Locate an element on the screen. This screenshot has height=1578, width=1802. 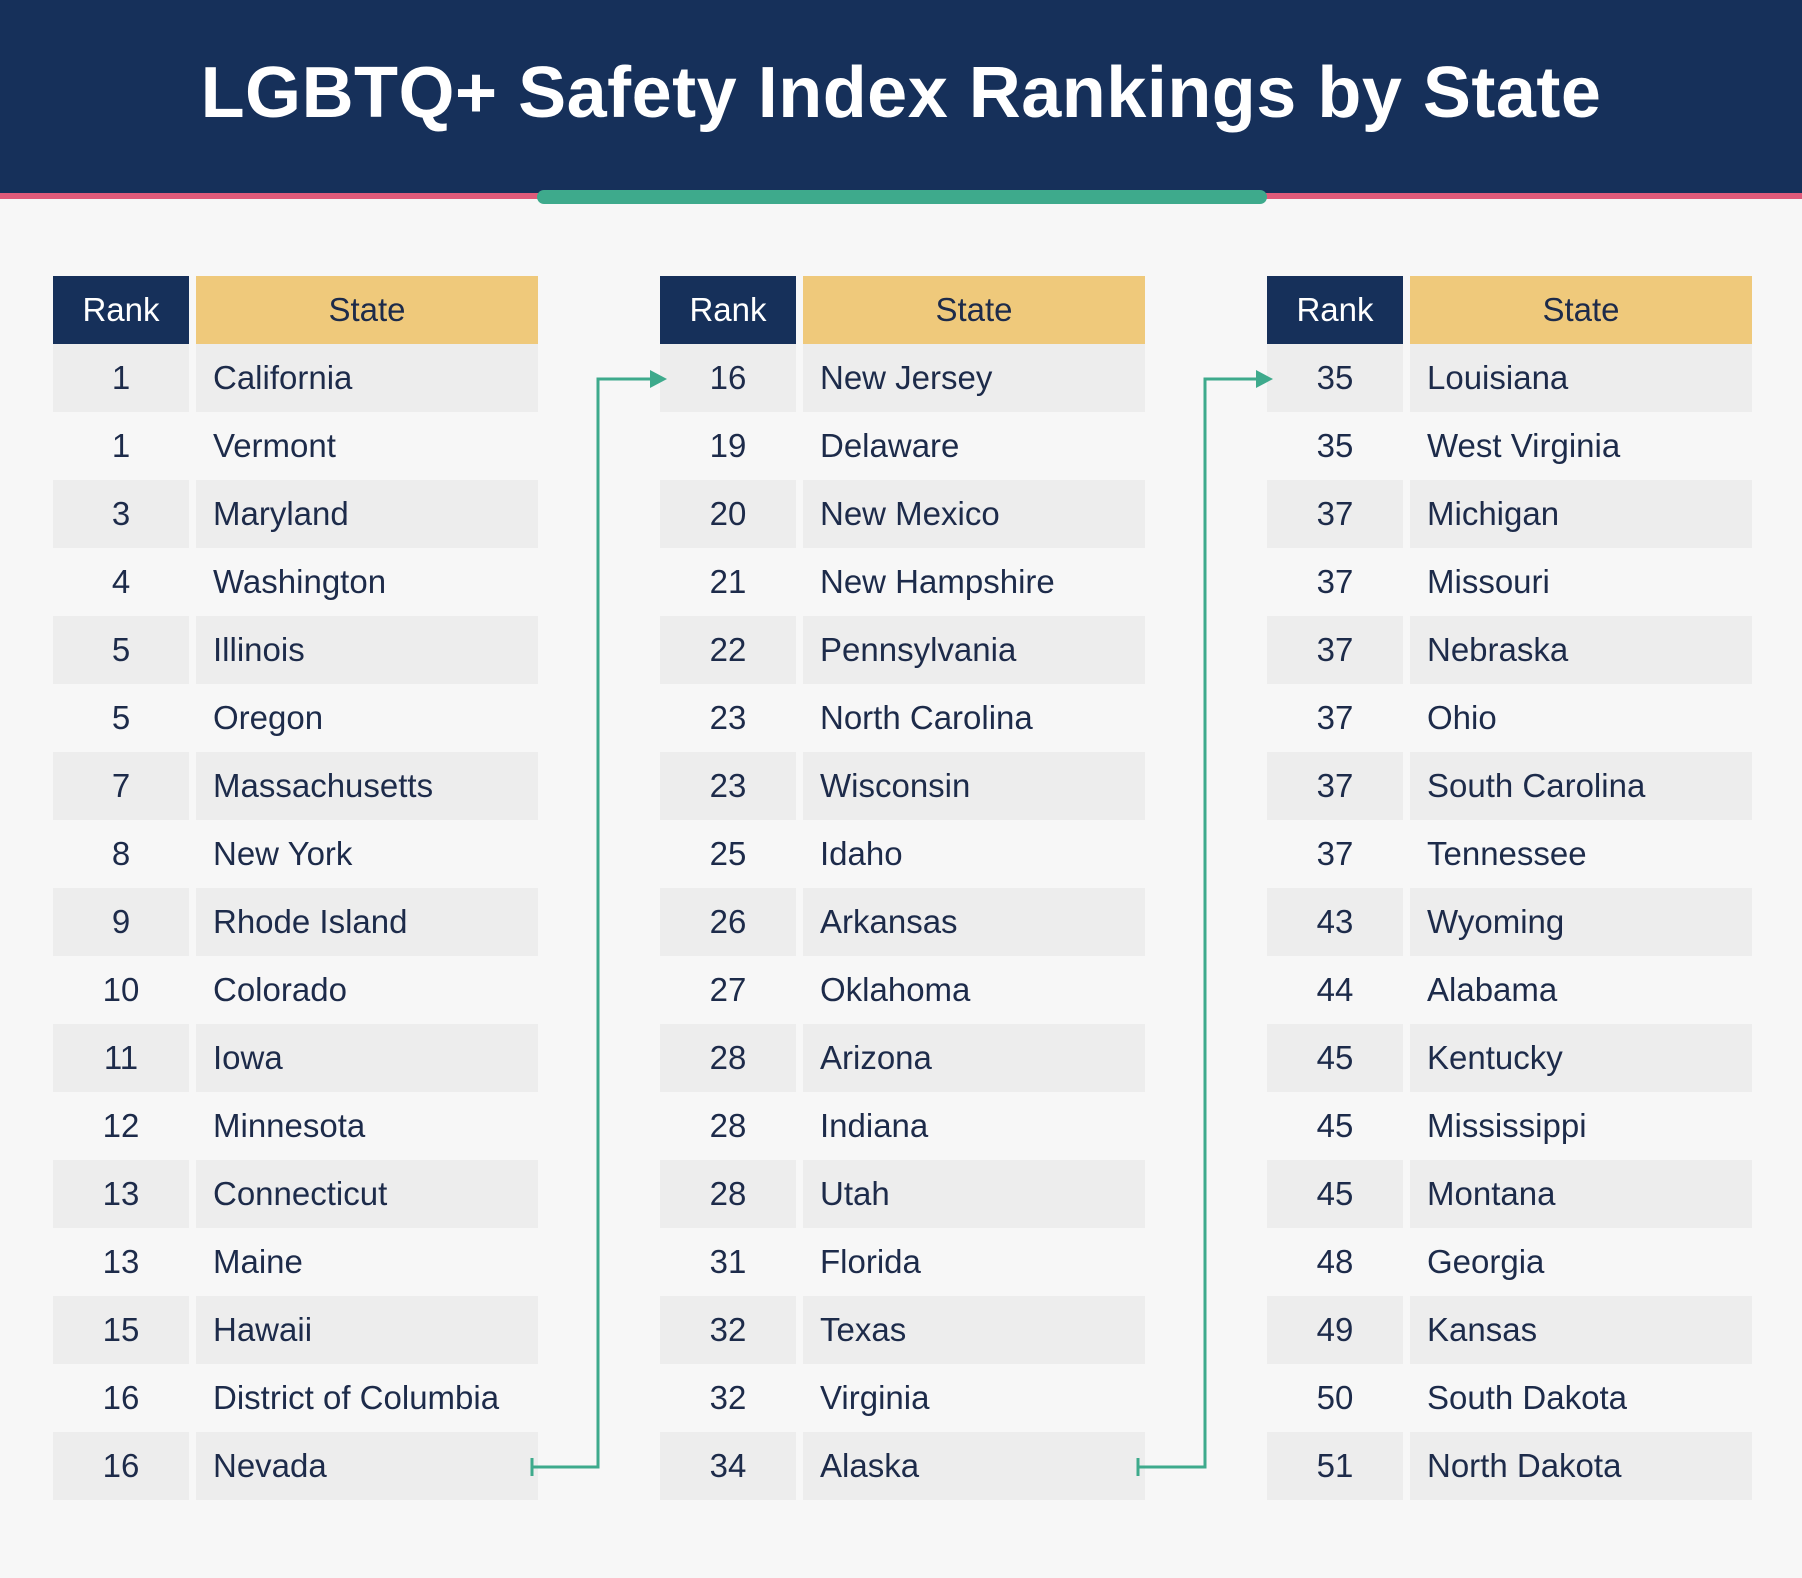
table-row: 7 Massachusetts is located at coordinates (295, 786).